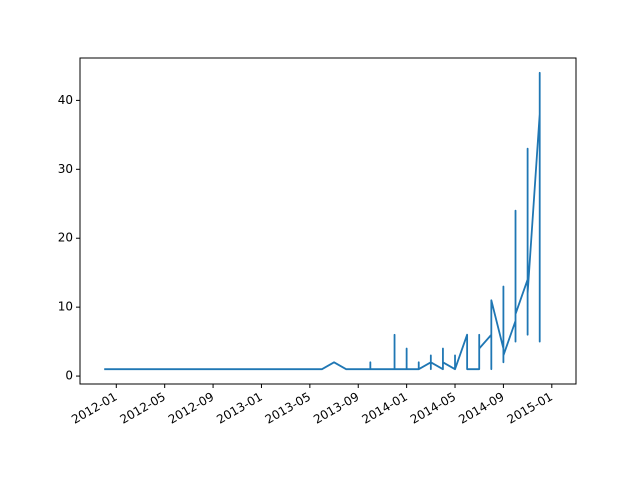 This screenshot has width=640, height=484. What do you see at coordinates (143, 408) in the screenshot?
I see `x-tick-label: 2012-05` at bounding box center [143, 408].